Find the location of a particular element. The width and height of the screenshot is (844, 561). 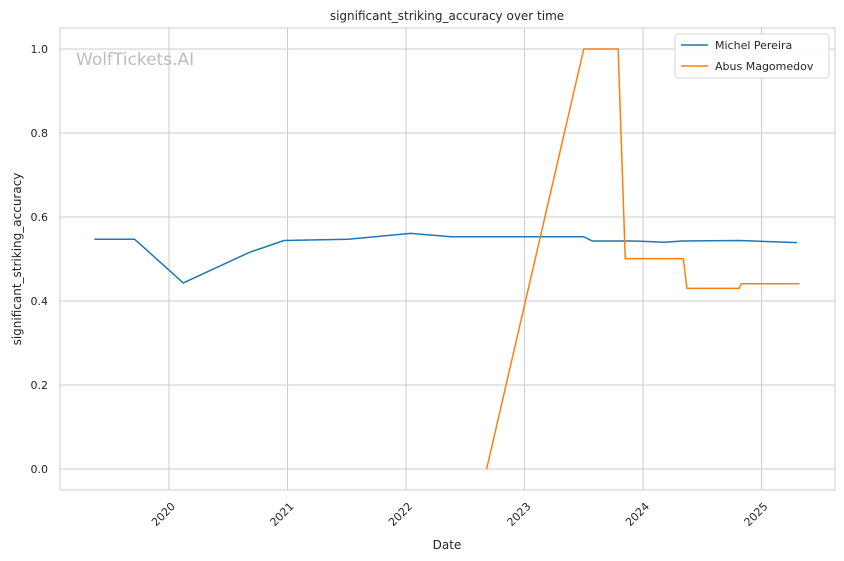

legend-label: Abus Magomedov is located at coordinates (764, 66).